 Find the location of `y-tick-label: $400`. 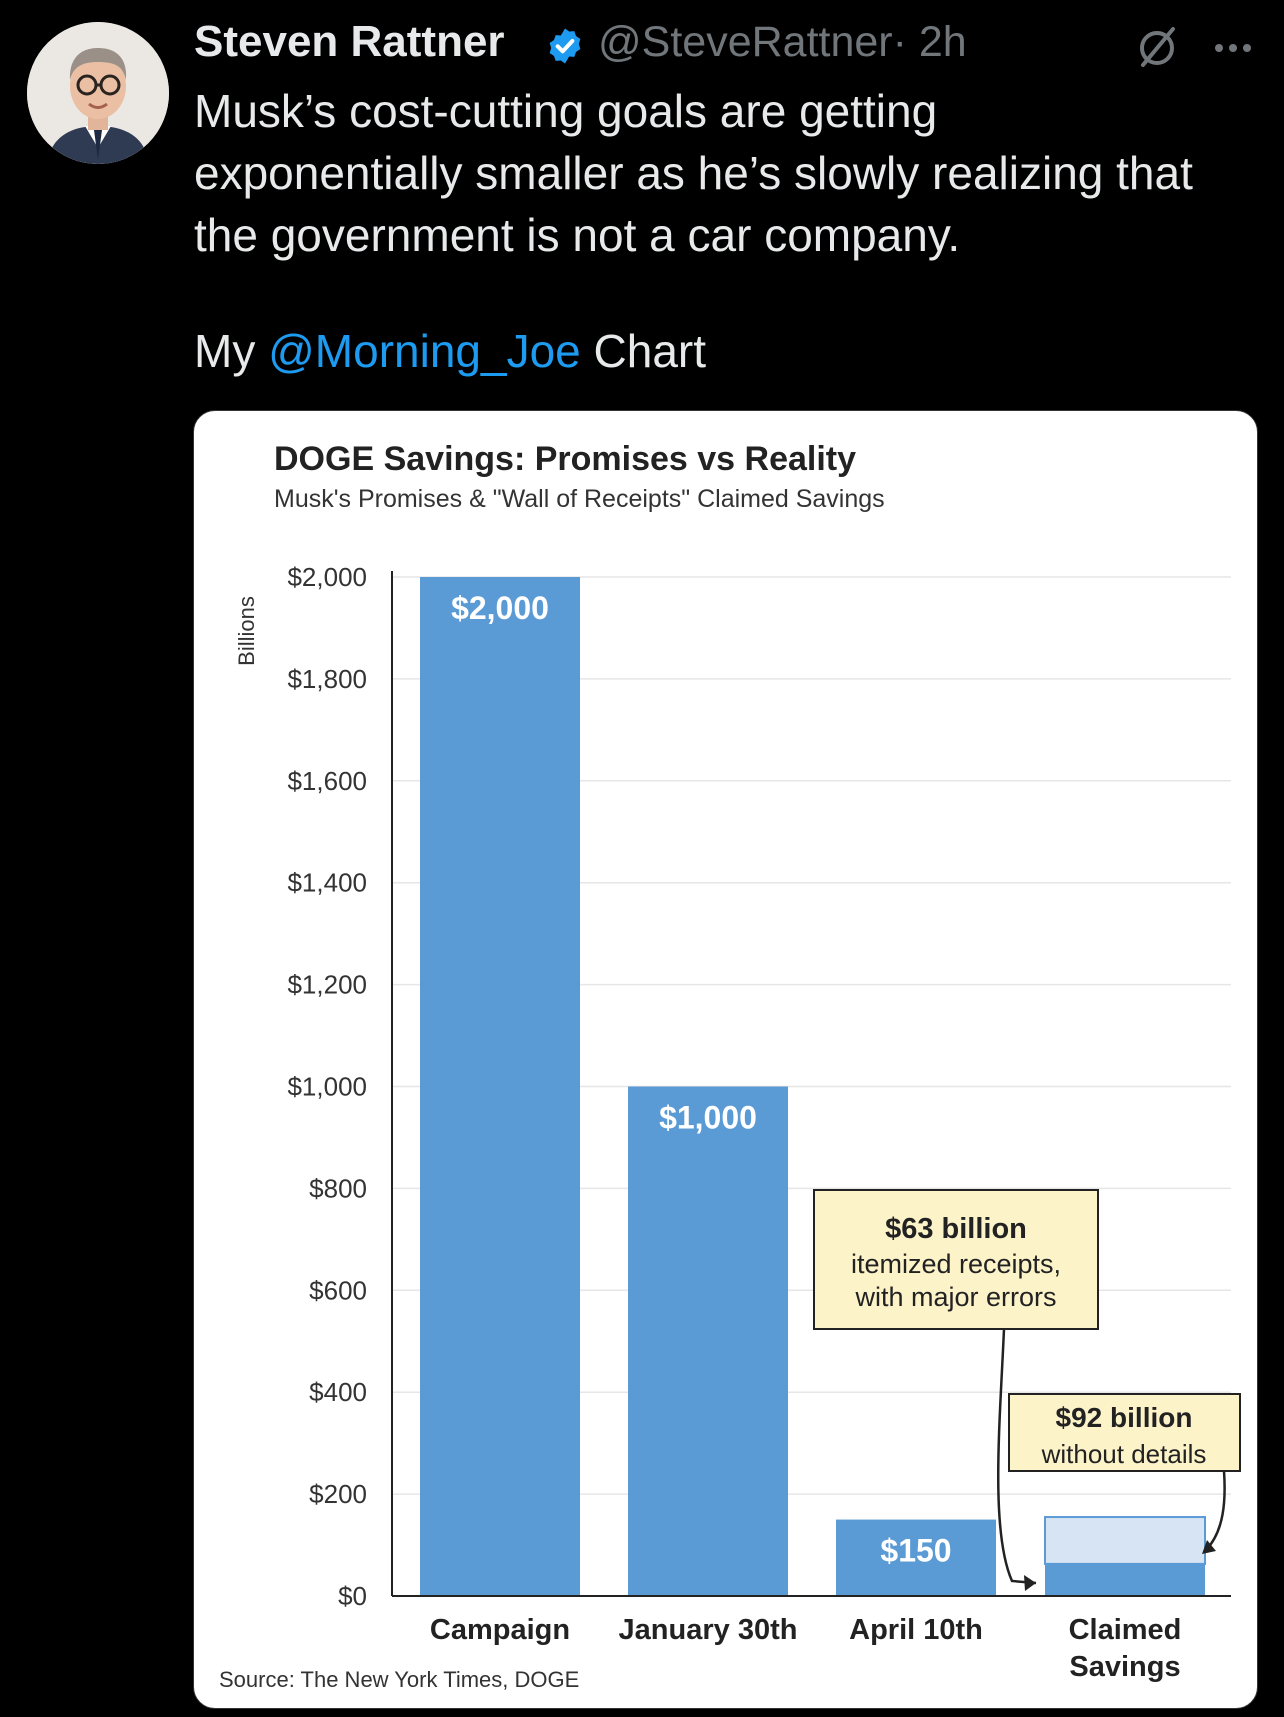

y-tick-label: $400 is located at coordinates (338, 1392).